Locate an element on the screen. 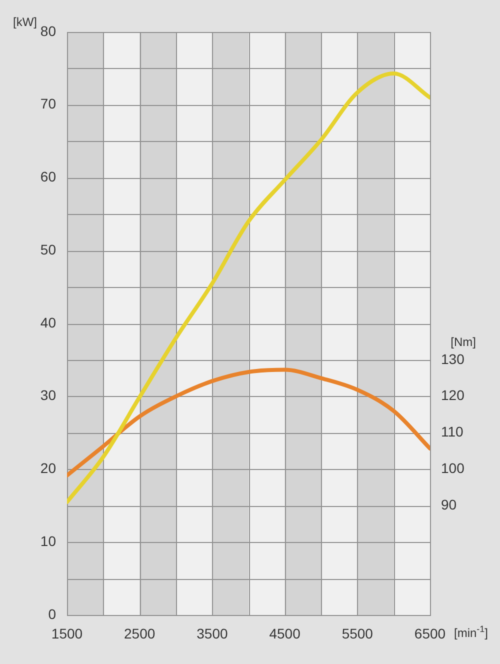  y2-tick-label: 110 is located at coordinates (452, 432).